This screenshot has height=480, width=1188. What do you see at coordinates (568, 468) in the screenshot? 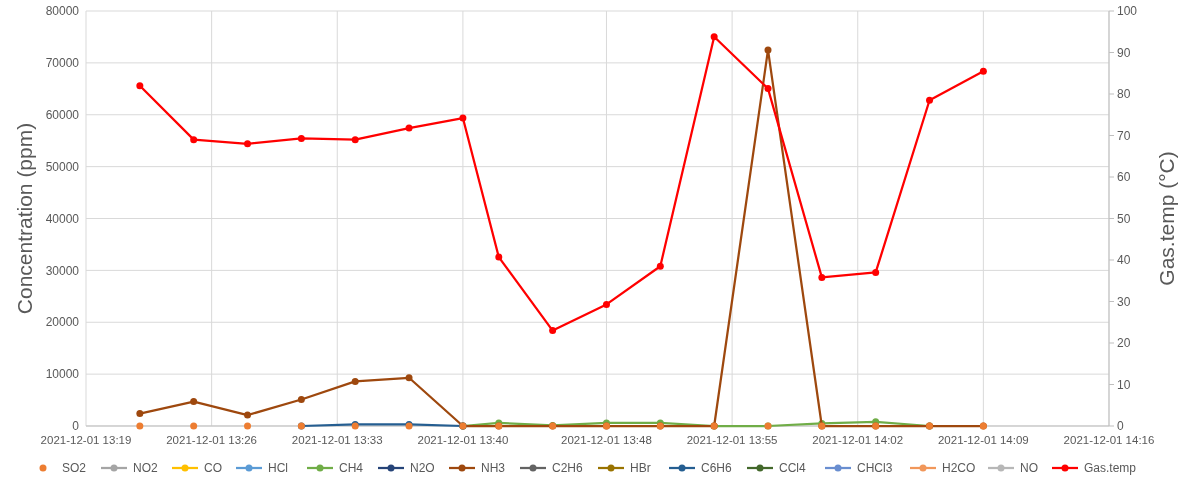
I see `legend-label: C2H6` at bounding box center [568, 468].